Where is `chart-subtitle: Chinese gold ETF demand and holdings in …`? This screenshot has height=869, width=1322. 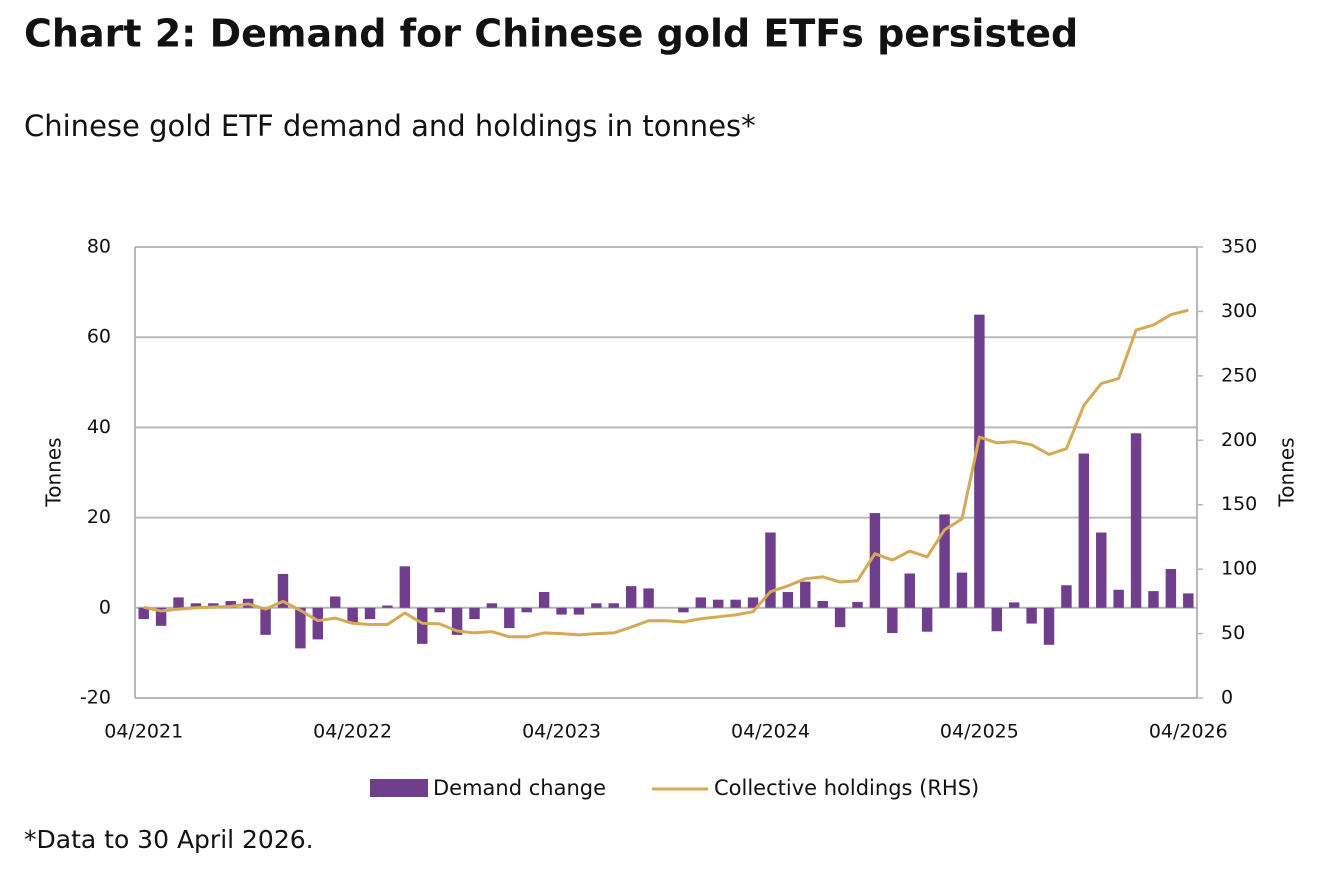 chart-subtitle: Chinese gold ETF demand and holdings in … is located at coordinates (390, 126).